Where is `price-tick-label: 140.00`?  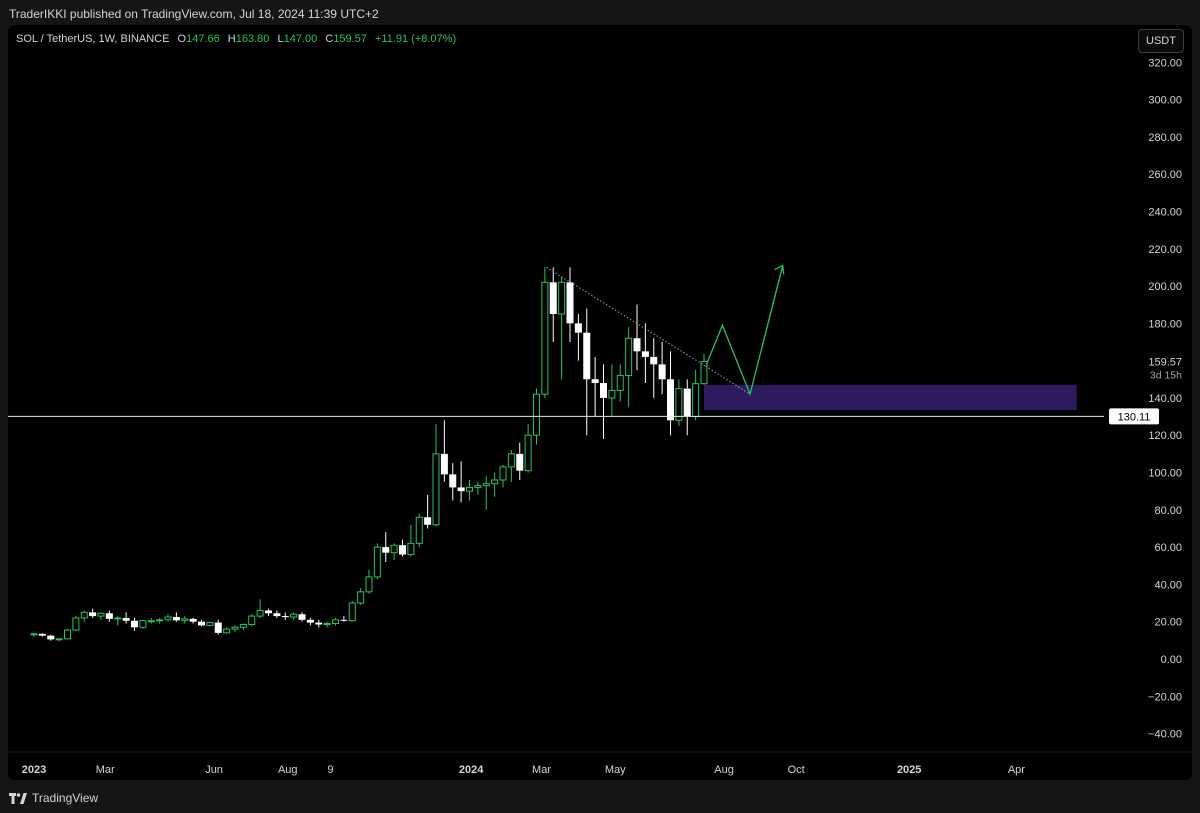 price-tick-label: 140.00 is located at coordinates (1165, 399).